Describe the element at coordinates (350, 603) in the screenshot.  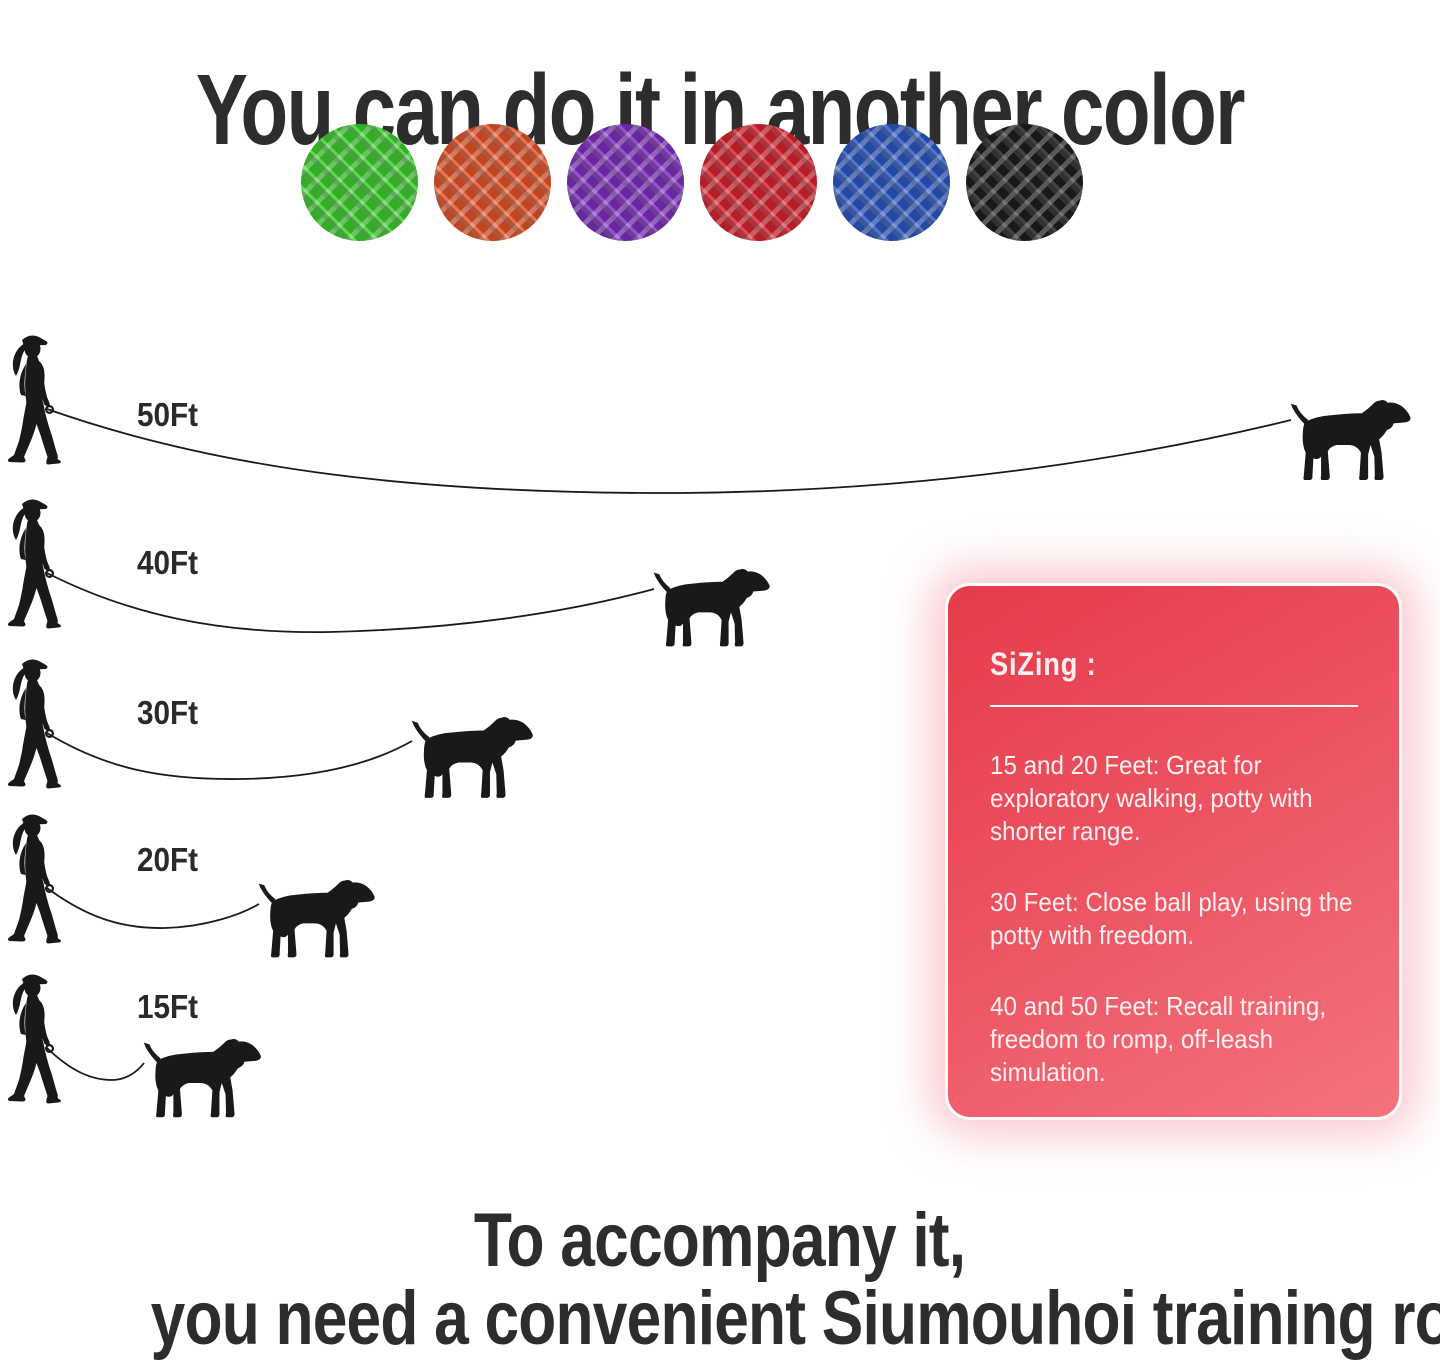
I see `leash-line-40ft` at that location.